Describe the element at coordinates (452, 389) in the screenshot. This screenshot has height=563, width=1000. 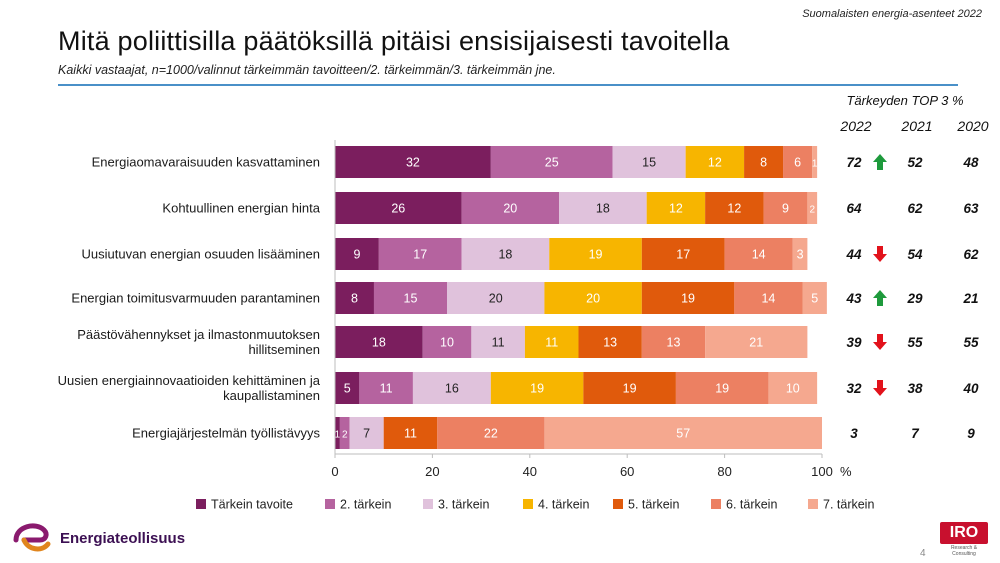
I see `data-label: 16` at that location.